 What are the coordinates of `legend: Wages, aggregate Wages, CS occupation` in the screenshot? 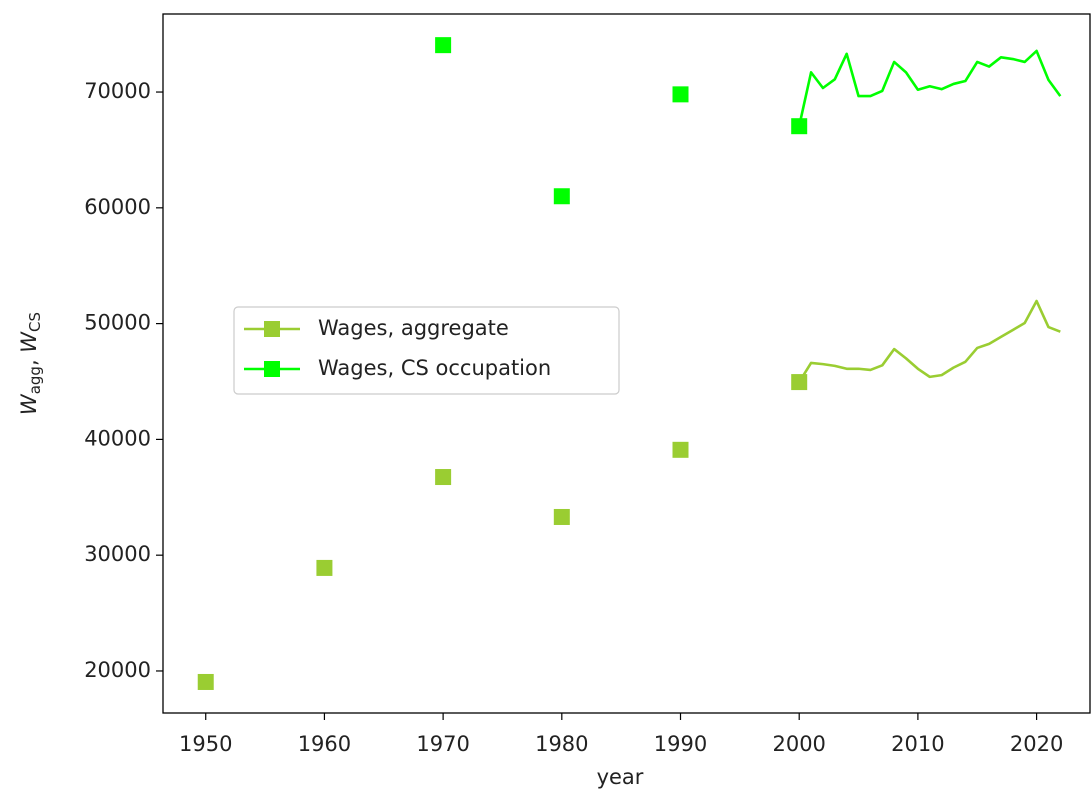 It's located at (426, 350).